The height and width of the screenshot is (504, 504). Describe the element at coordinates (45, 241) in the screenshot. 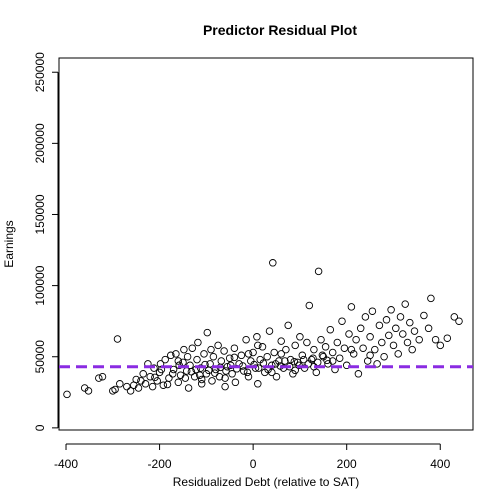

I see `y-axis: 0 50000 100000 150000 200000 250000` at that location.